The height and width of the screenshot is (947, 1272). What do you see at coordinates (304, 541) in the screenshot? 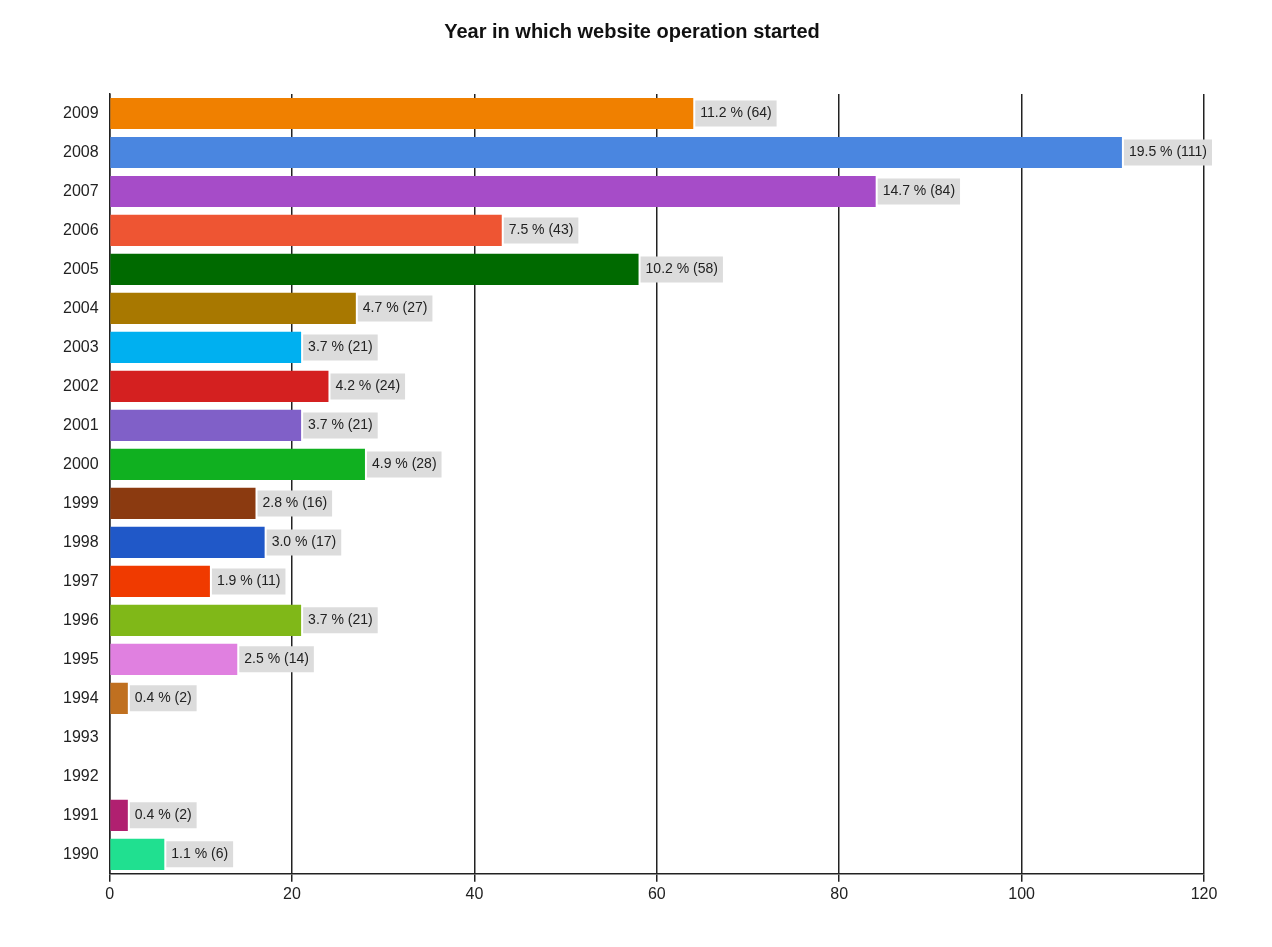
I see `data-label: 3.0 % (17)` at bounding box center [304, 541].